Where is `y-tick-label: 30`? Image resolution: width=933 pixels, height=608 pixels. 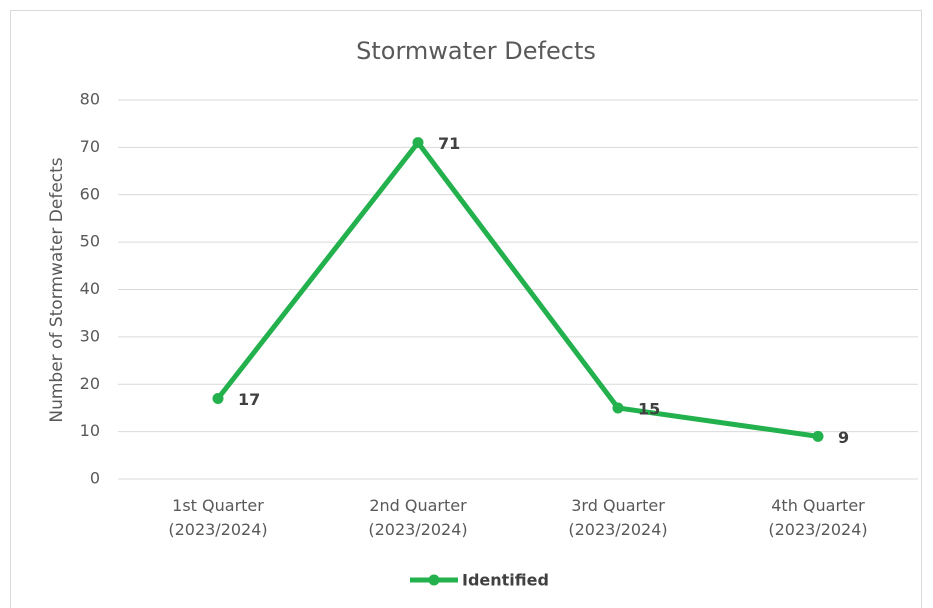 y-tick-label: 30 is located at coordinates (90, 335).